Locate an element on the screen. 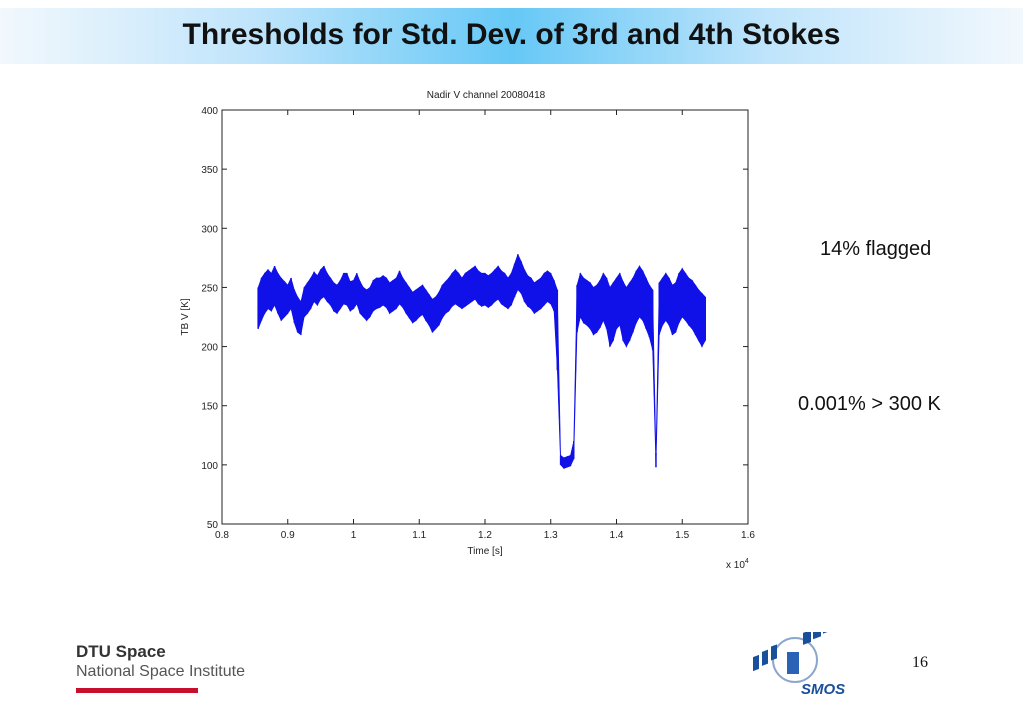 The image size is (1023, 708). x-tick-label: 1.4 is located at coordinates (617, 535).